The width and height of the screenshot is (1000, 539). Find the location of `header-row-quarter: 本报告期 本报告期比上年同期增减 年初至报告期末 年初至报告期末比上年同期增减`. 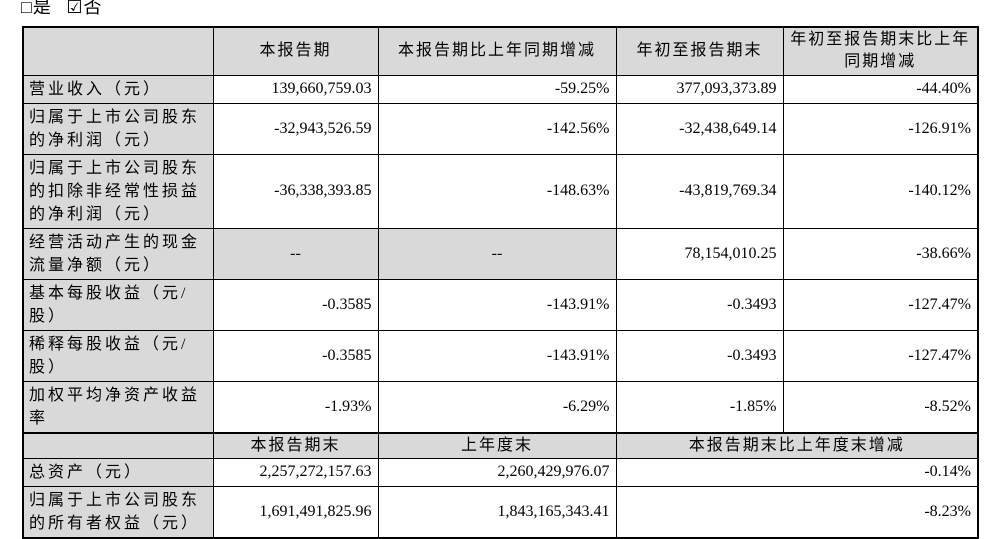

header-row-quarter: 本报告期 本报告期比上年同期增减 年初至报告期末 年初至报告期末比上年同期增减 is located at coordinates (500, 51).